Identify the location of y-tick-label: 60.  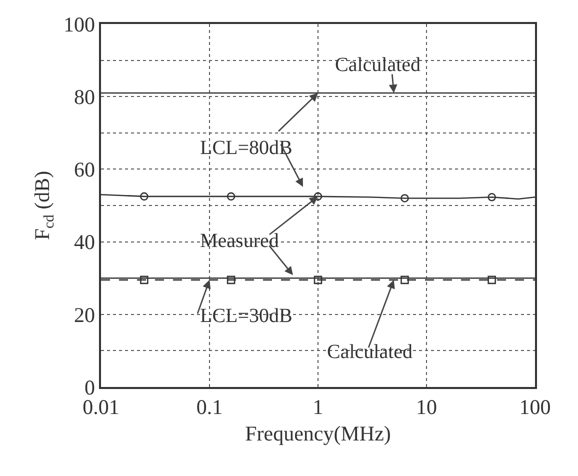
(85, 170).